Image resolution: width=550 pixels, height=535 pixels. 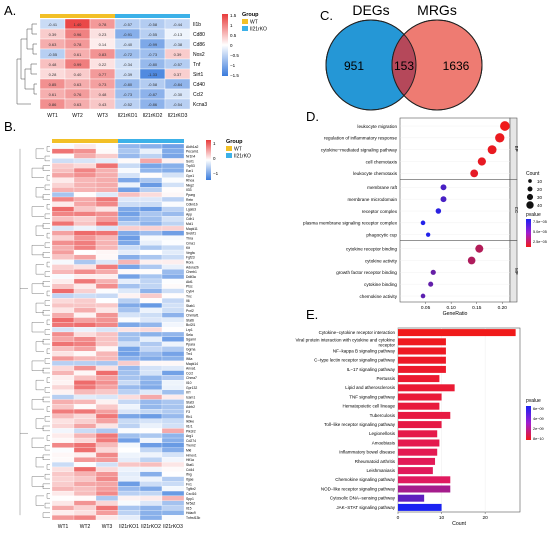 I want to click on heatmap-row-label: Ddit3a, so click(x=191, y=277).